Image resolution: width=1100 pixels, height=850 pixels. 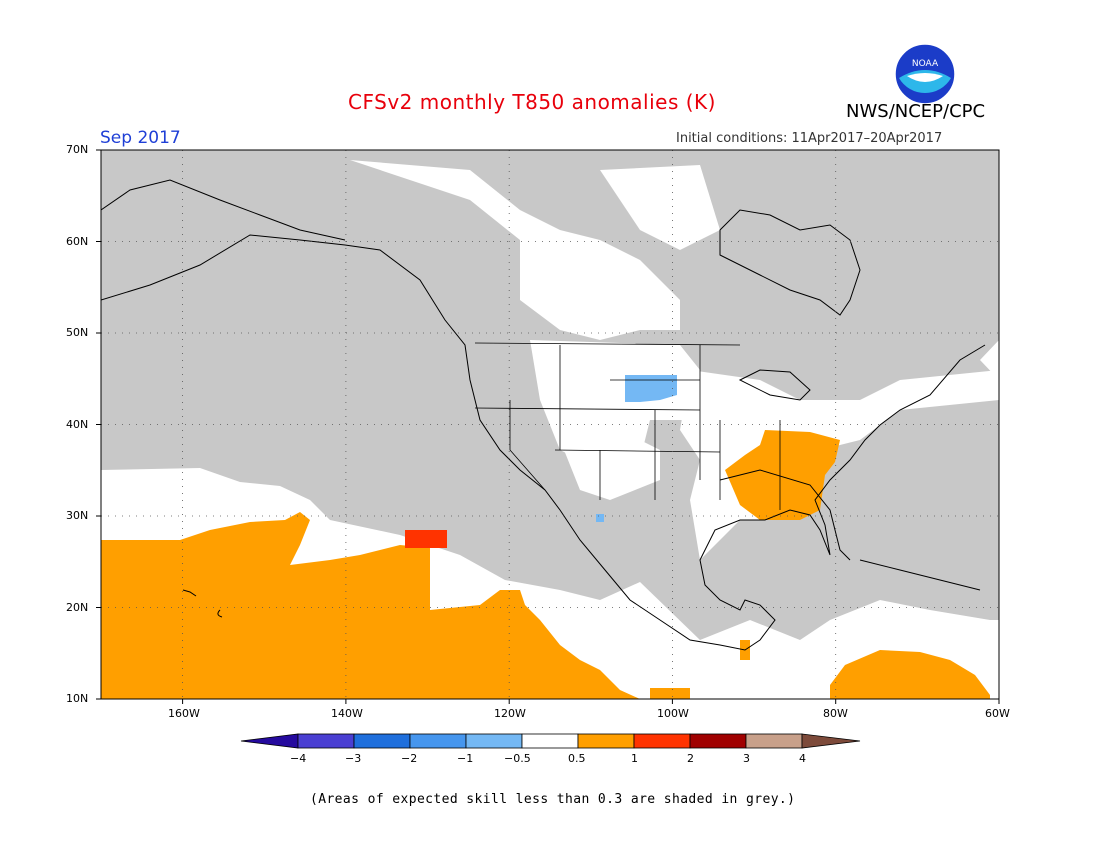 What do you see at coordinates (298, 758) in the screenshot?
I see `colorbar-tick: −4` at bounding box center [298, 758].